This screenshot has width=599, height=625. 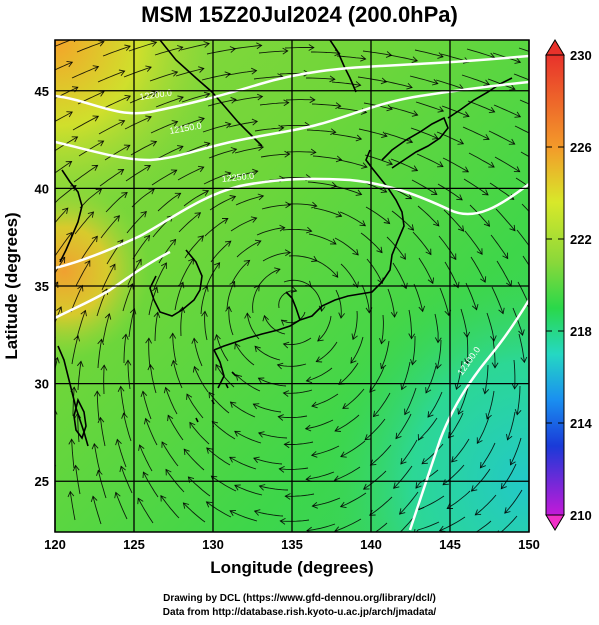 I want to click on colorbar-tick-label: 210, so click(x=581, y=515).